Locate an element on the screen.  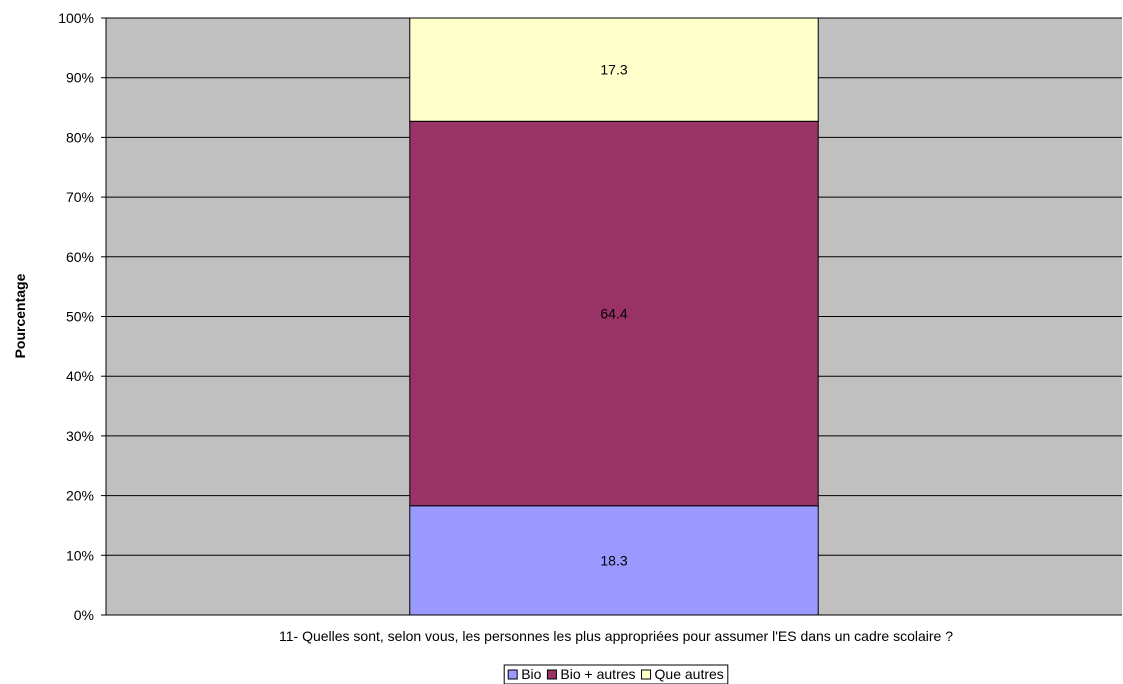
legend-box is located at coordinates (616, 674).